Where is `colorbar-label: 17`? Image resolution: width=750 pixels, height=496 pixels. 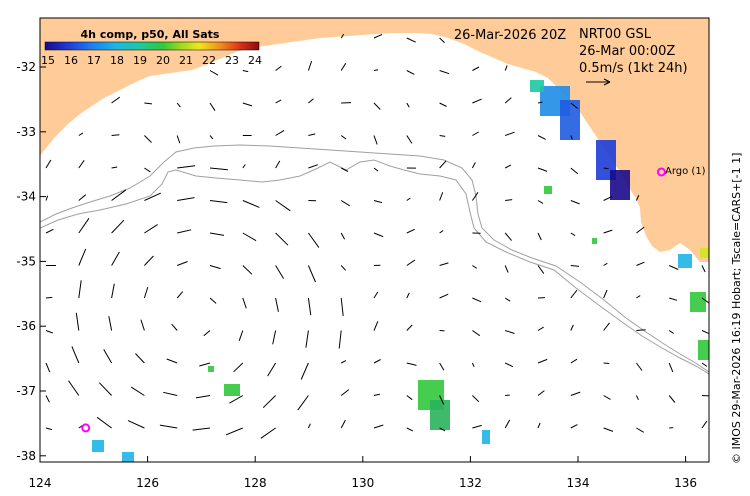 colorbar-label: 17 is located at coordinates (94, 60).